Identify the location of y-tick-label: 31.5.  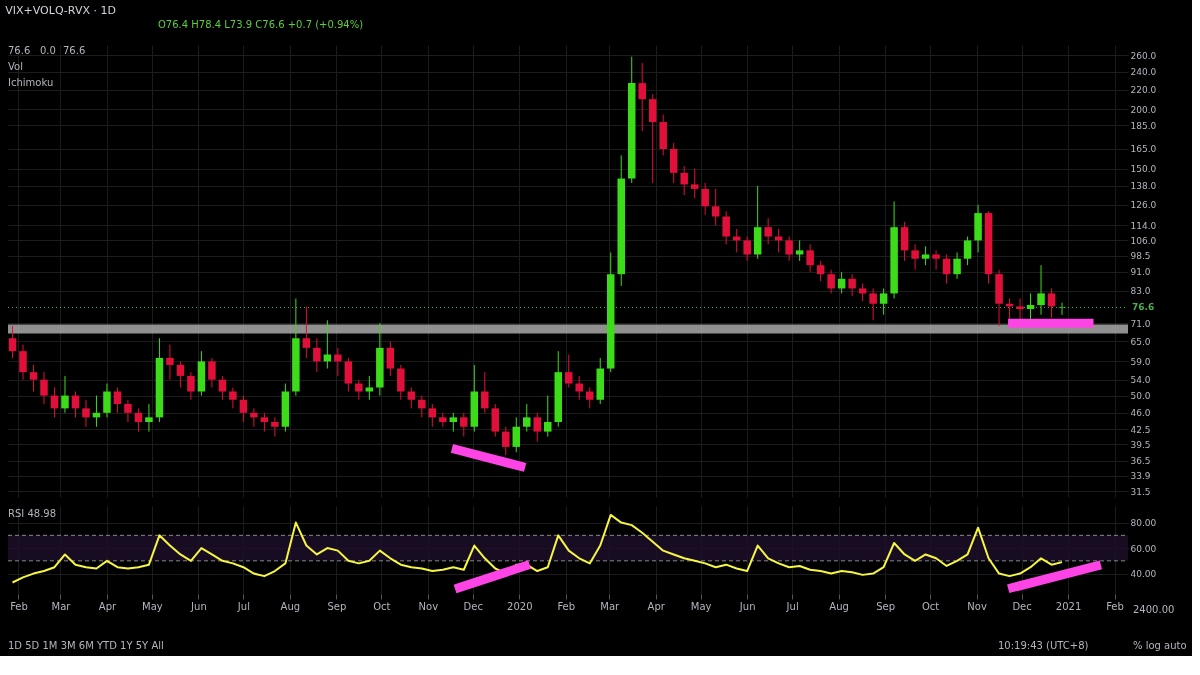
(1140, 491).